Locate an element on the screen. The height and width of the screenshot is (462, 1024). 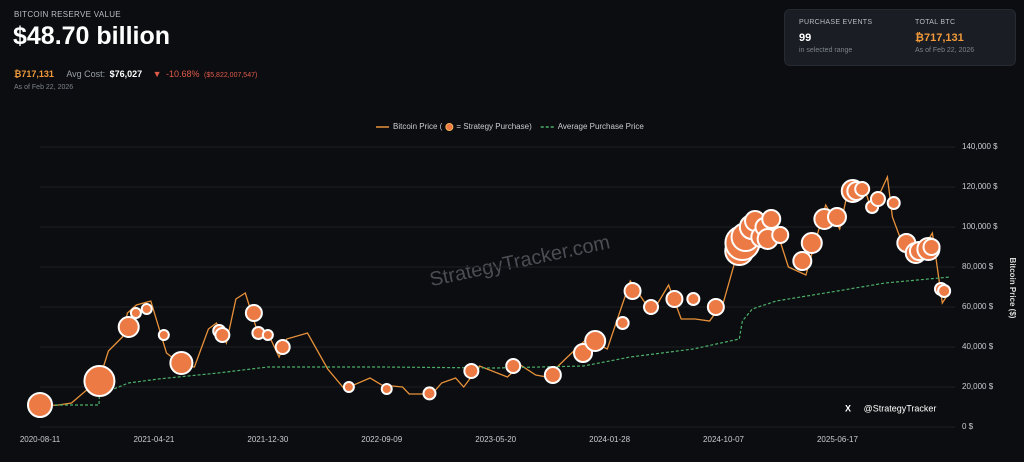
change-icon: ▼ is located at coordinates (157, 74).